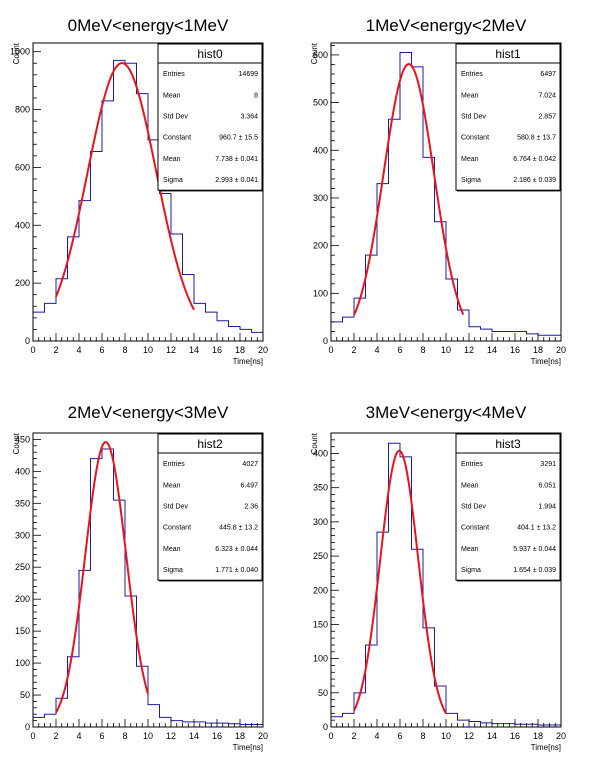 This screenshot has width=598, height=775. Describe the element at coordinates (534, 549) in the screenshot. I see `stats-value: 5.937 ± 0.044` at that location.